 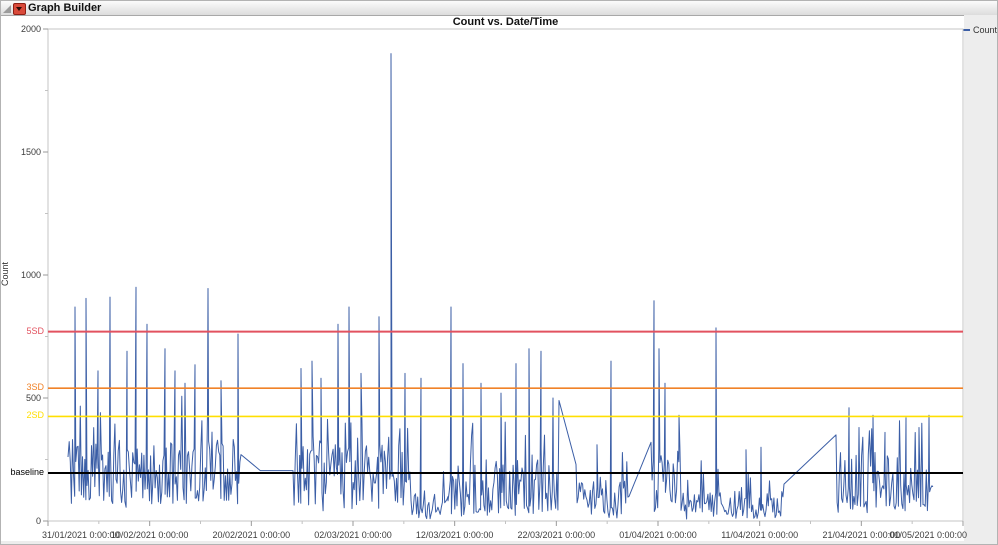 What do you see at coordinates (35, 330) in the screenshot?
I see `ref-line-label-5sd: 5SD` at bounding box center [35, 330].